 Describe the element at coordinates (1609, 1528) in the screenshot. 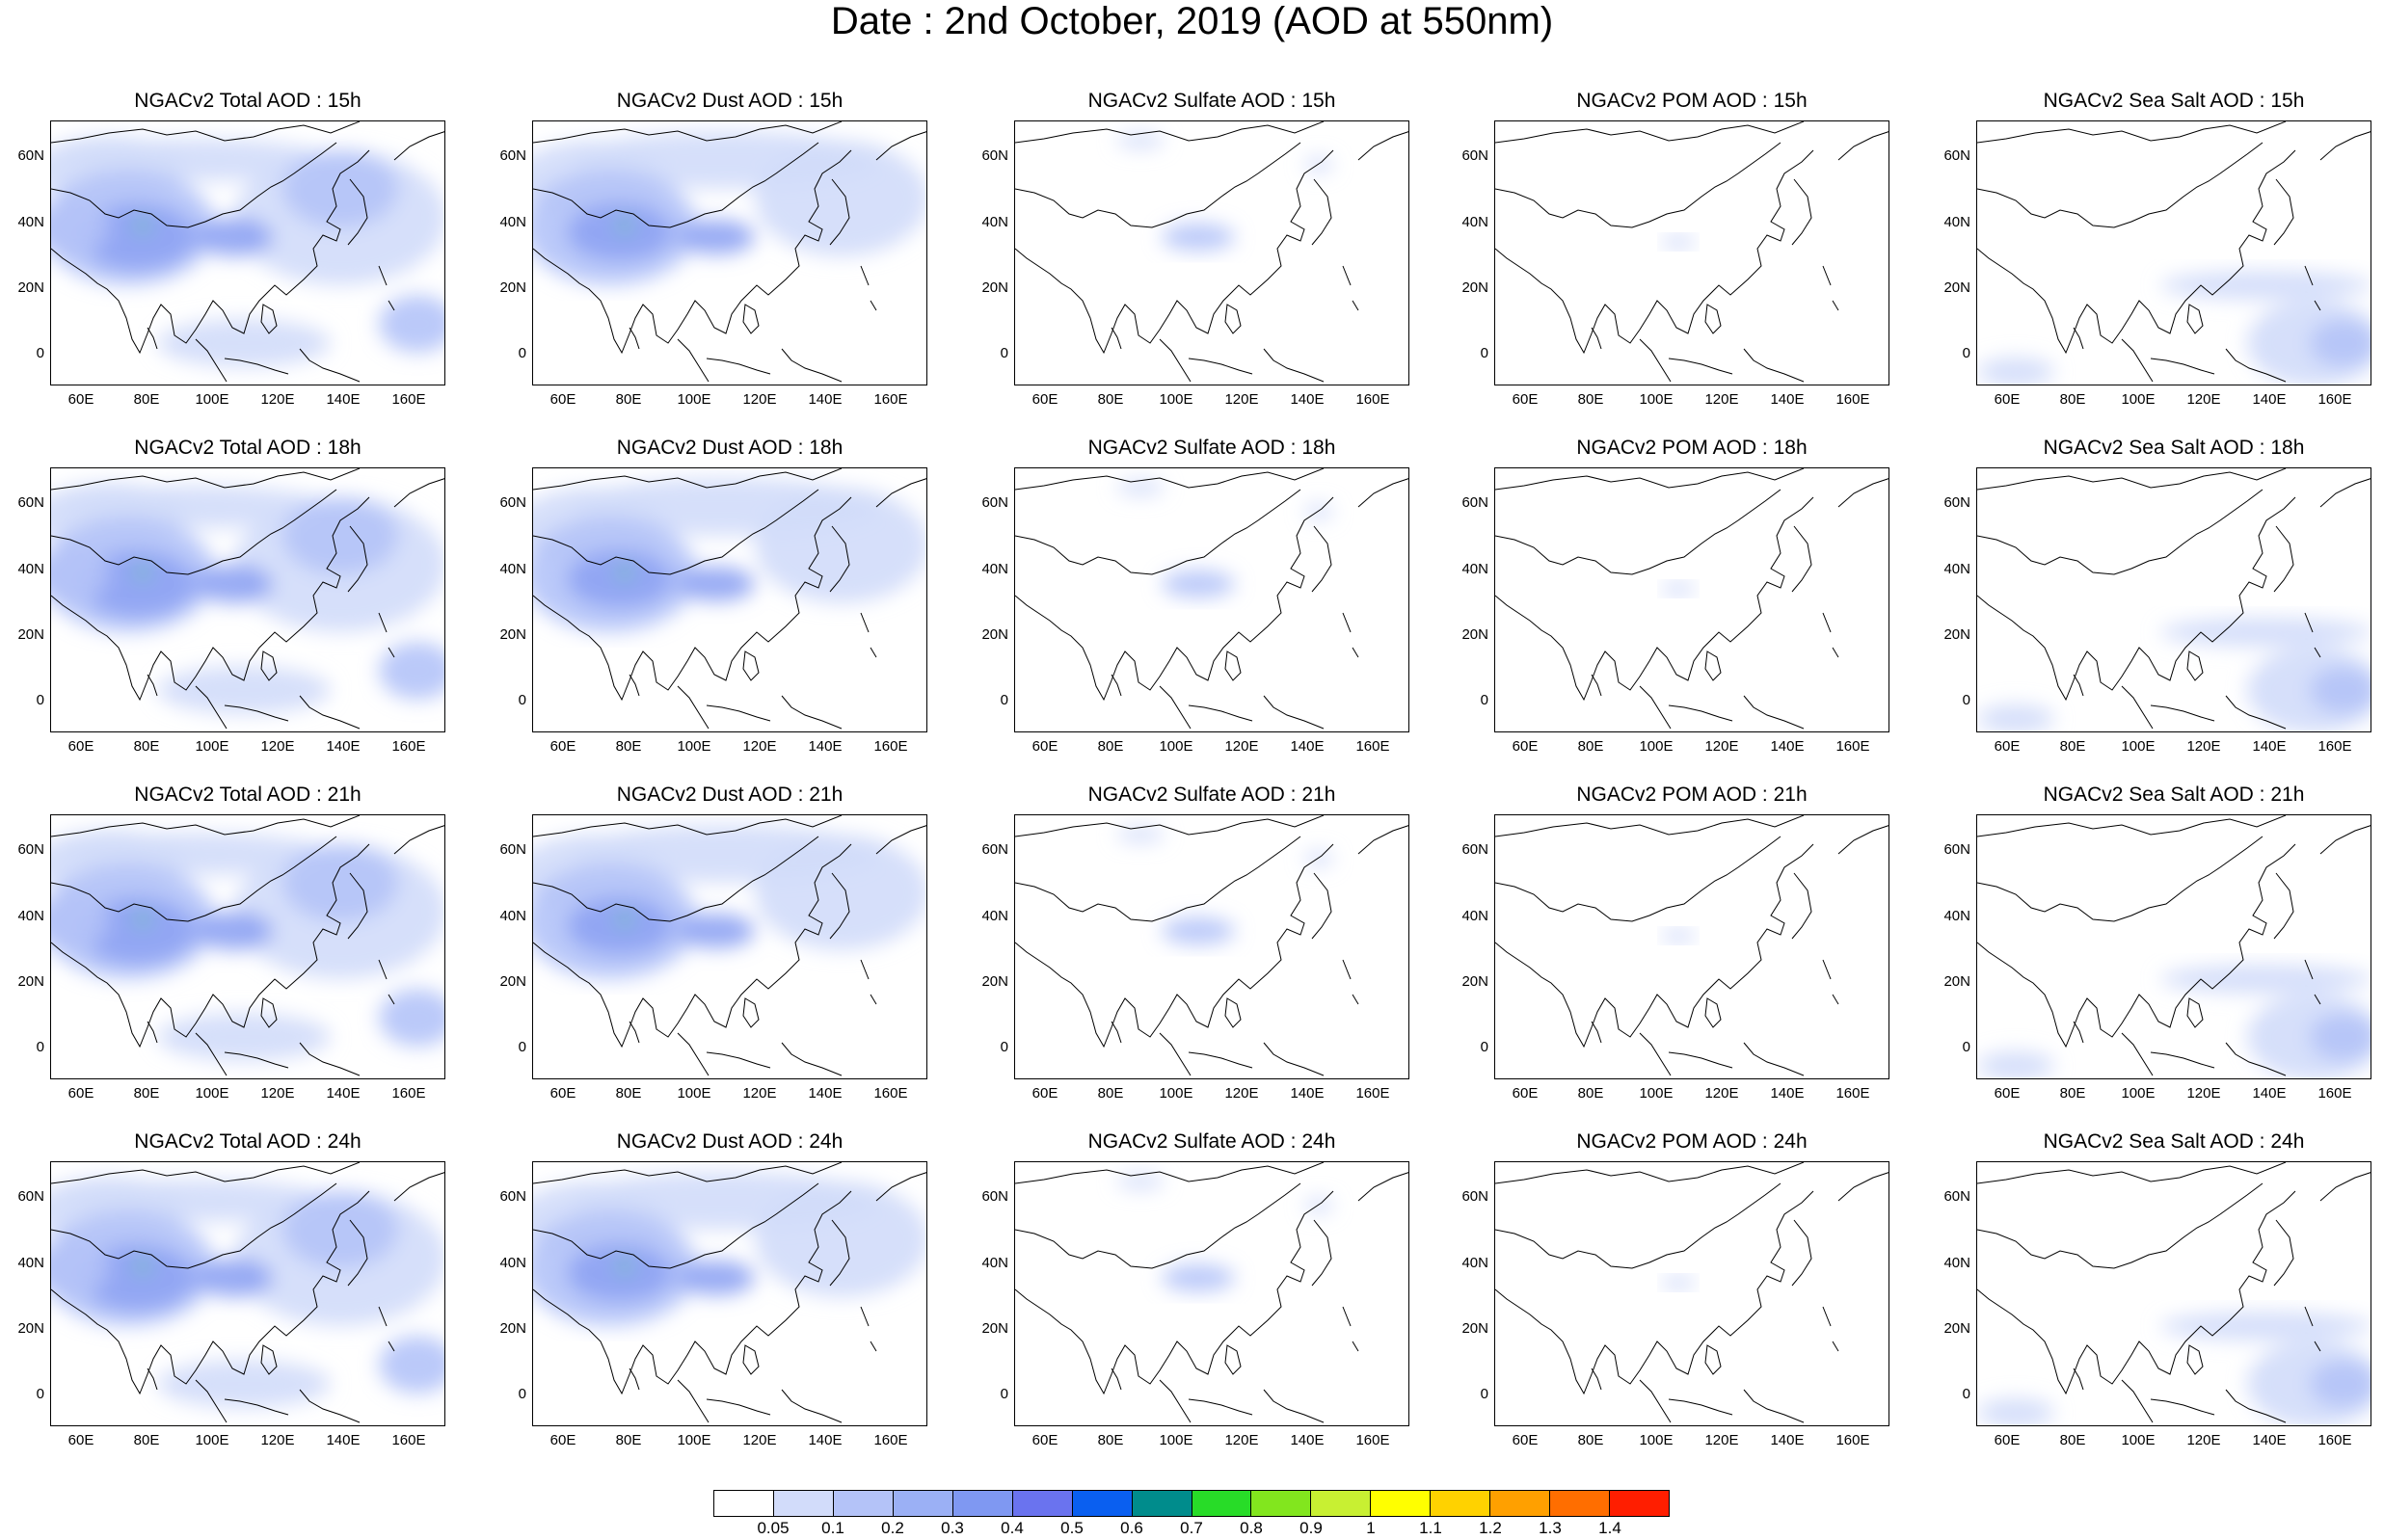

I see `colorbar-label: 1.4` at that location.